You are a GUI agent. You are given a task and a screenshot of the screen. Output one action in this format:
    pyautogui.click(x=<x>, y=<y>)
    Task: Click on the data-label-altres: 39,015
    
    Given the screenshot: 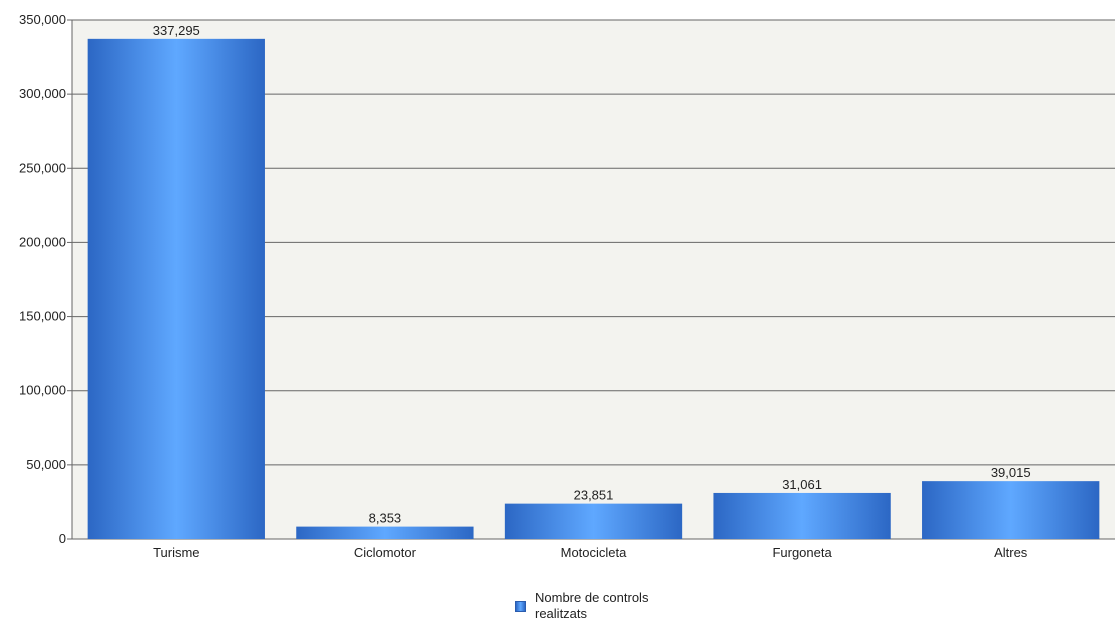 What is the action you would take?
    pyautogui.click(x=1011, y=472)
    